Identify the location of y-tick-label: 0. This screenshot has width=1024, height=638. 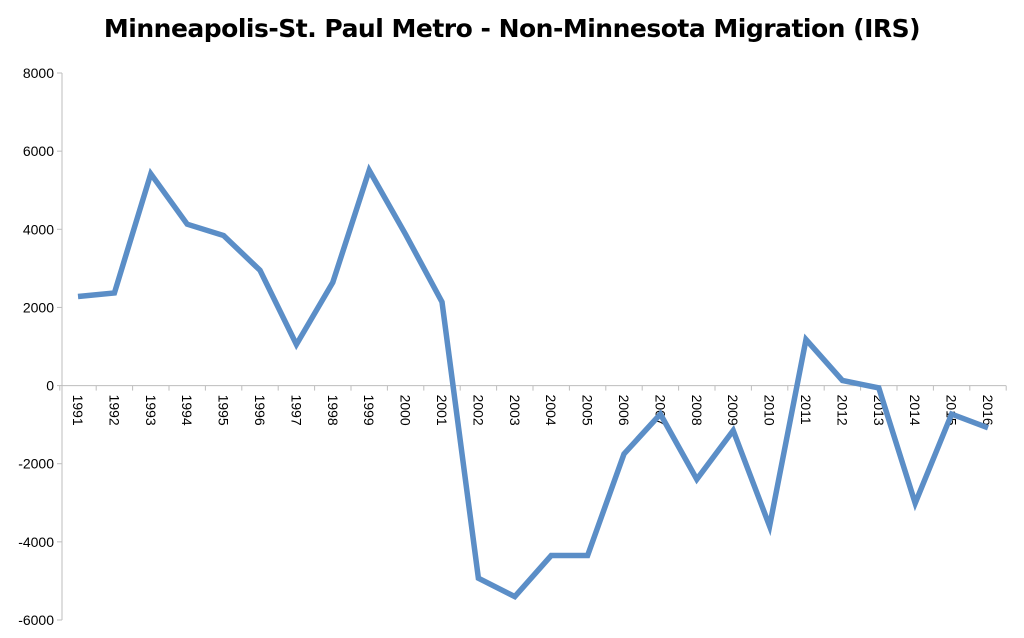
(50, 386).